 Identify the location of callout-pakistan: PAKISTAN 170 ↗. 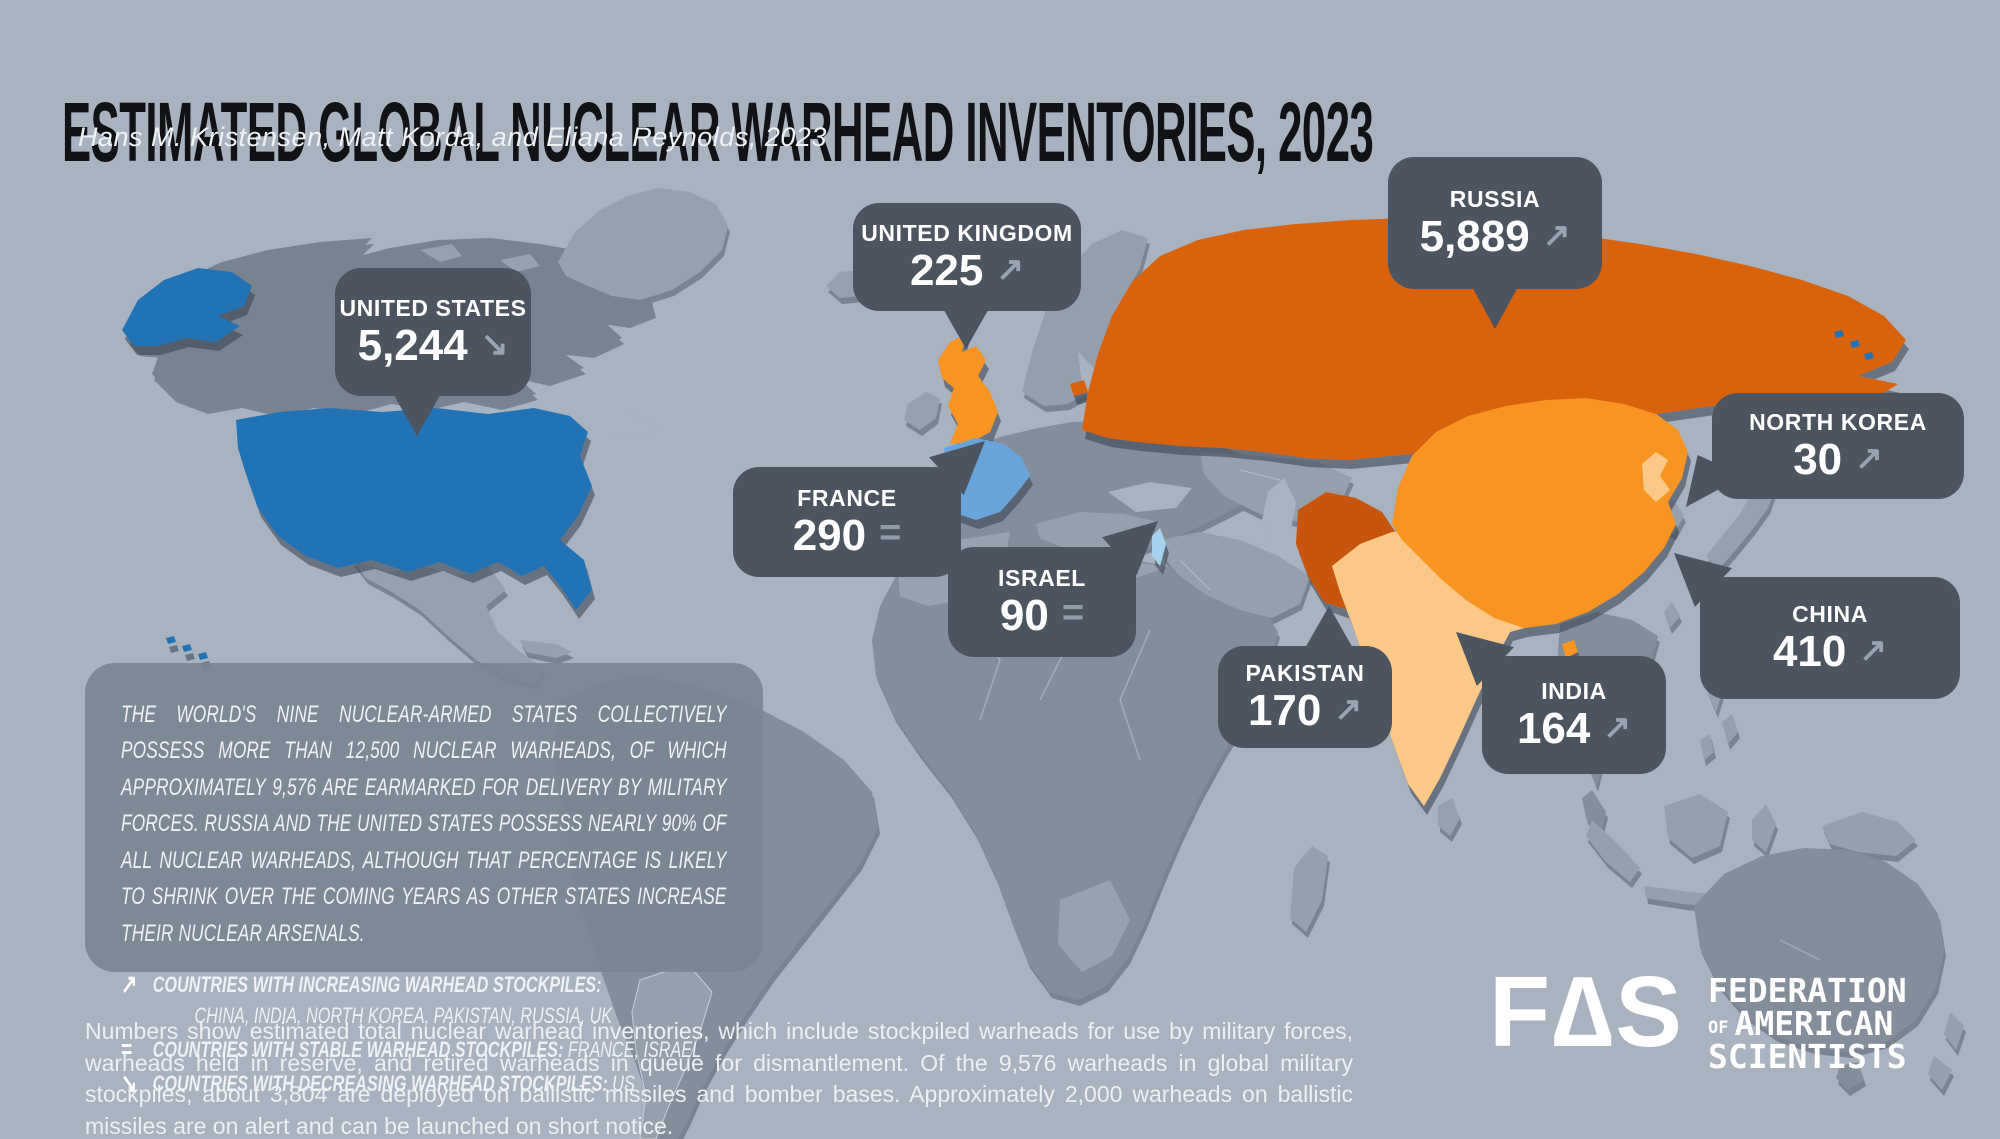
(1305, 677).